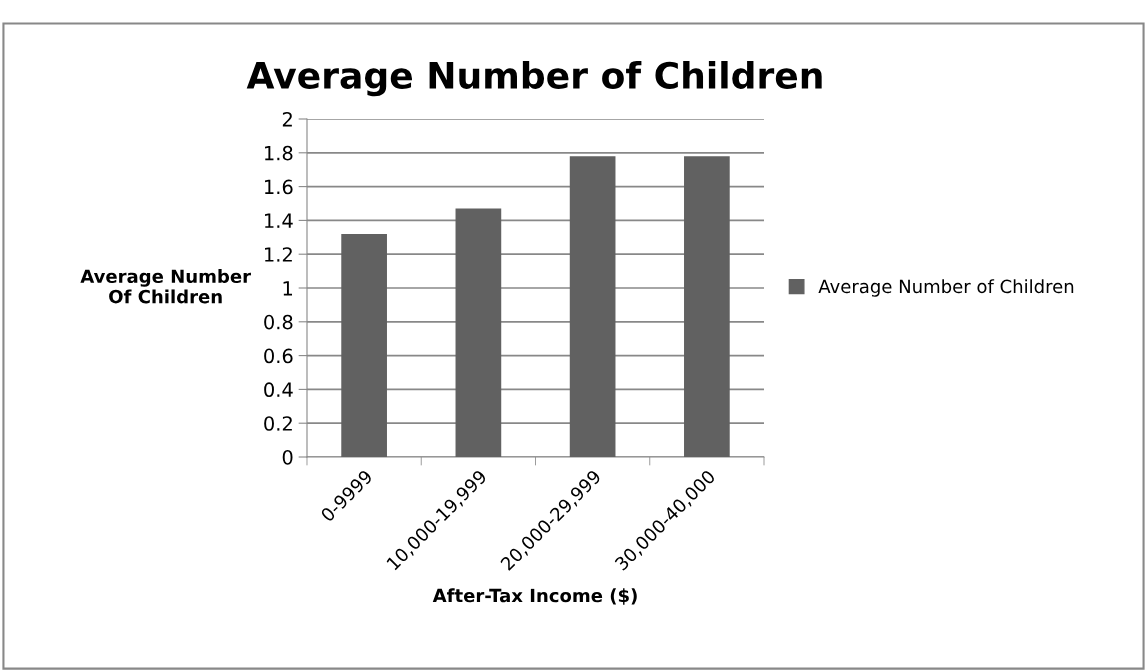 This screenshot has width=1147, height=672. What do you see at coordinates (278, 356) in the screenshot?
I see `y-tick-label: 0.6` at bounding box center [278, 356].